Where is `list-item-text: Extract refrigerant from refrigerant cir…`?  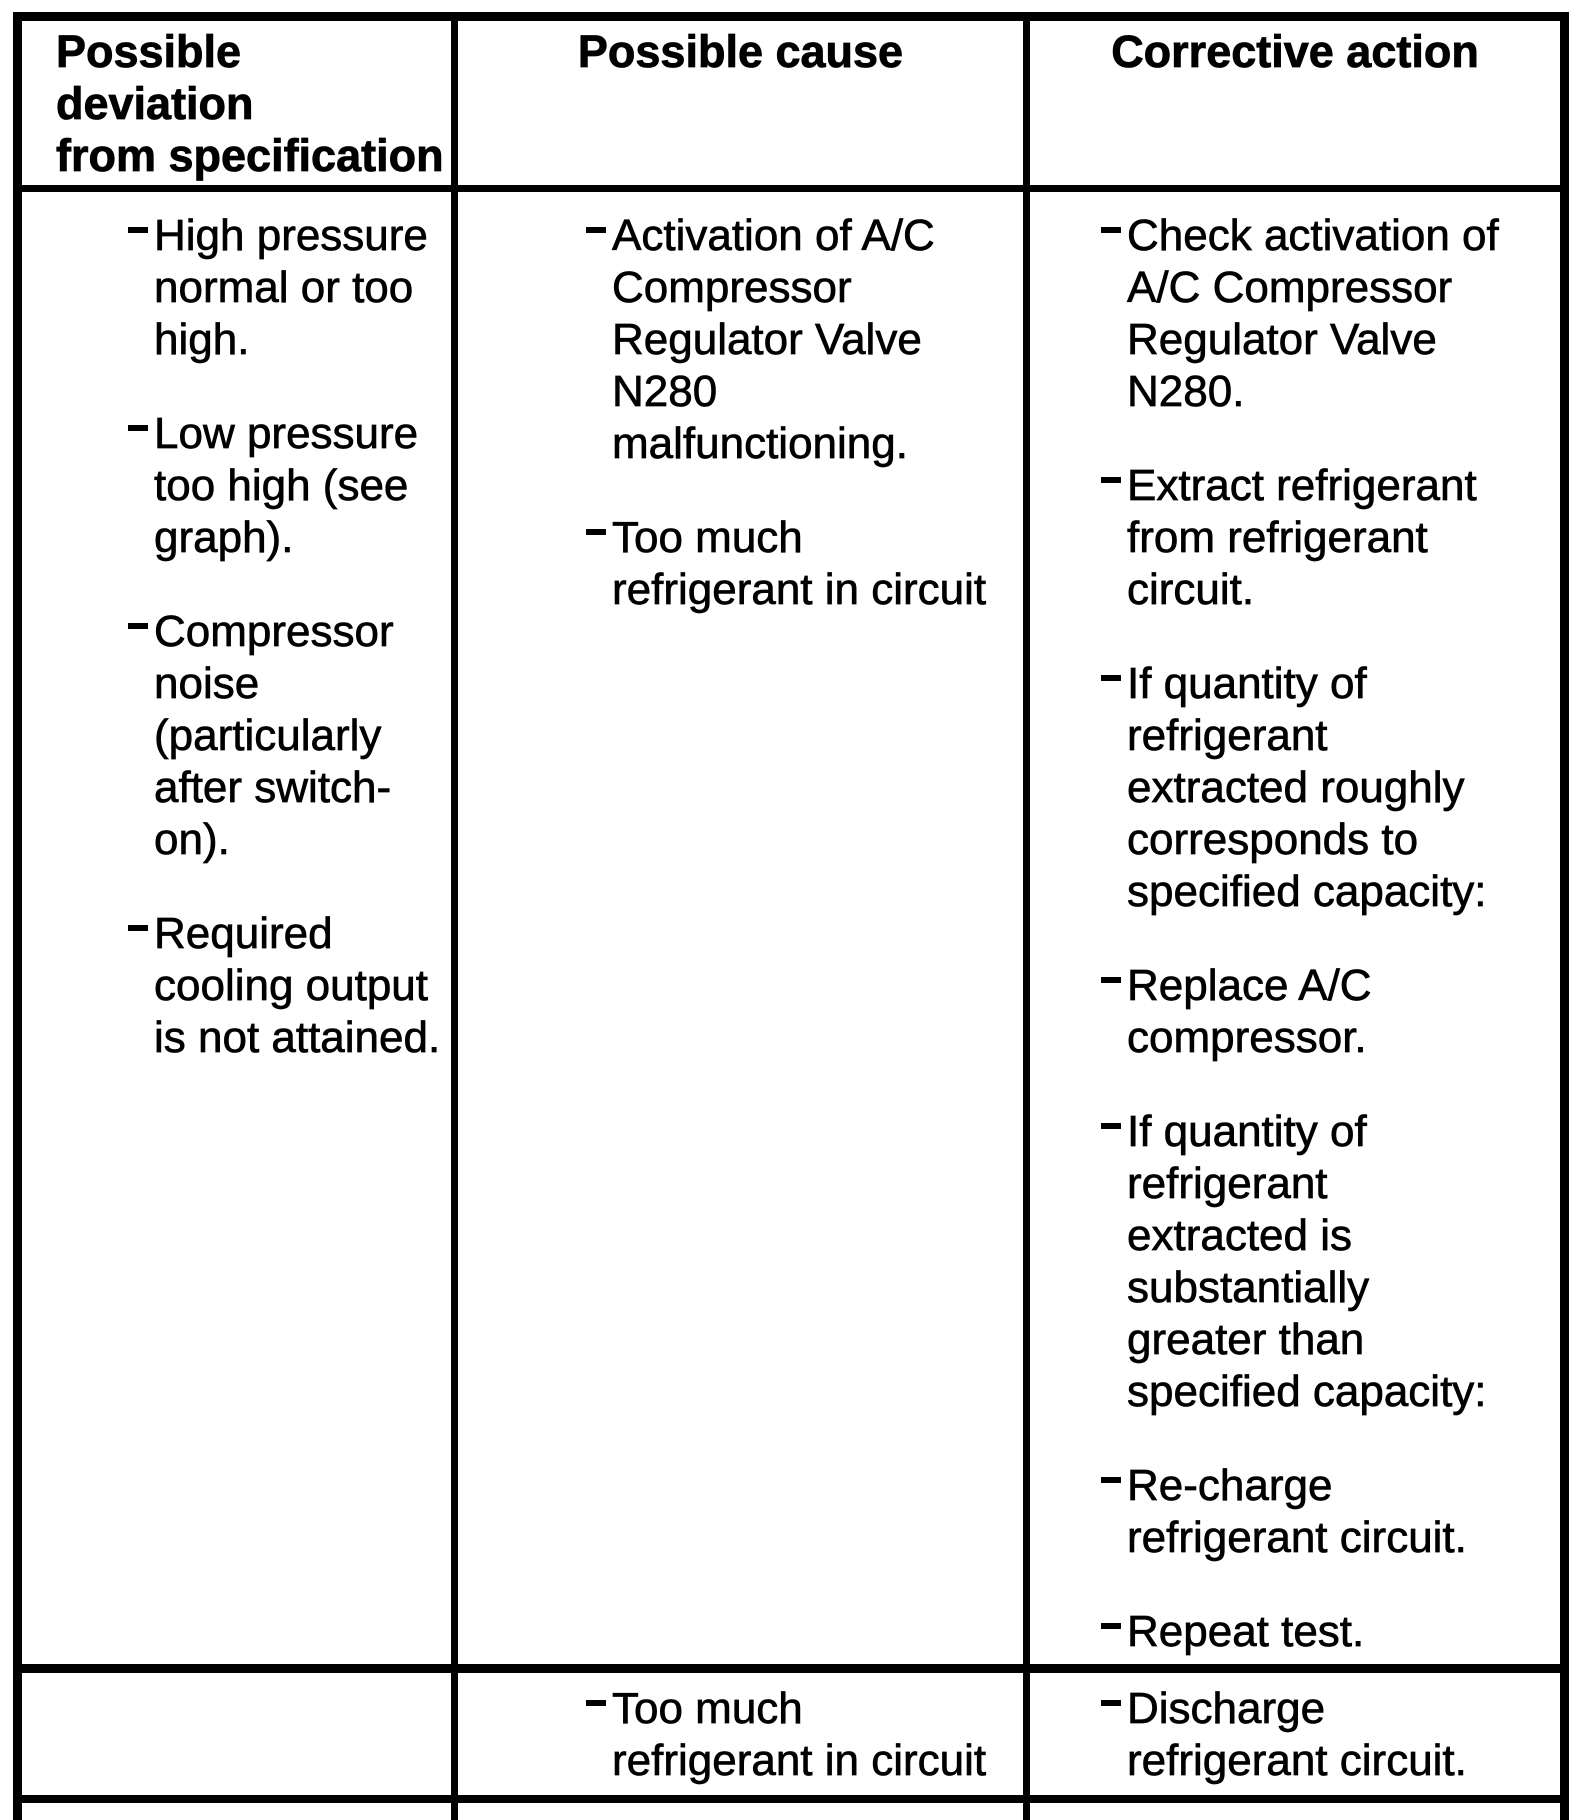 list-item-text: Extract refrigerant from refrigerant cir… is located at coordinates (1302, 538).